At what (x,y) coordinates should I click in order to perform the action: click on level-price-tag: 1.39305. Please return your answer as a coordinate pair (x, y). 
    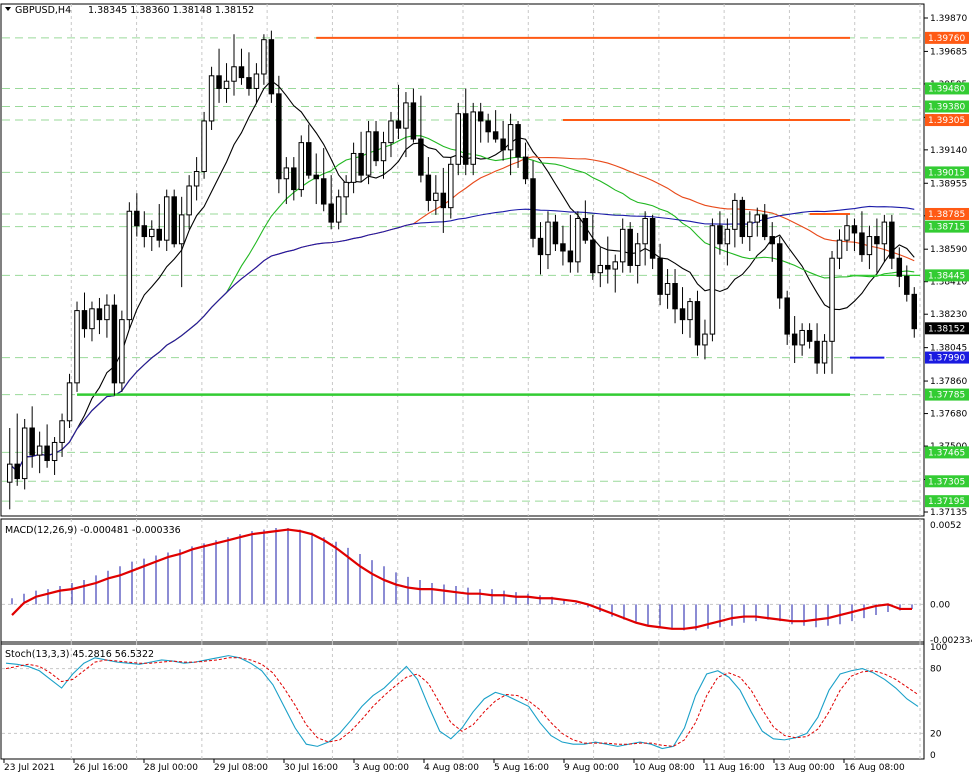
    Looking at the image, I should click on (947, 120).